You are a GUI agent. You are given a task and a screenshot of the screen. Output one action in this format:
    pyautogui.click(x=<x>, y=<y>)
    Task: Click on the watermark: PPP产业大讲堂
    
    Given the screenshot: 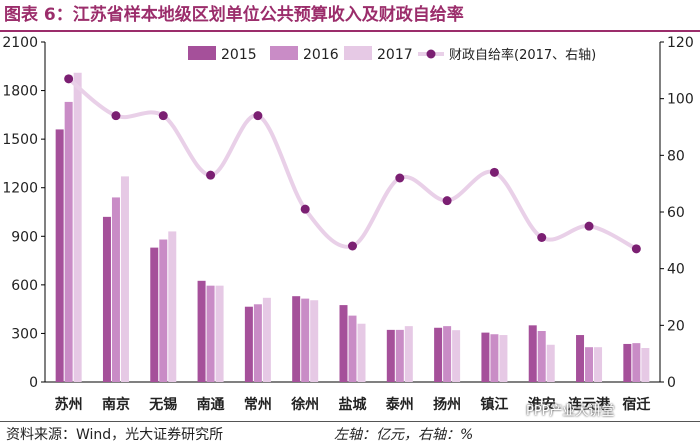 What is the action you would take?
    pyautogui.click(x=570, y=411)
    